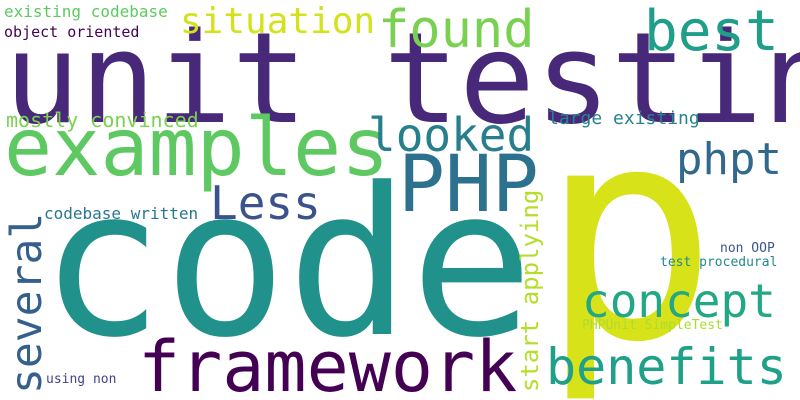 The width and height of the screenshot is (800, 400). Describe the element at coordinates (278, 21) in the screenshot. I see `word-situation: situation` at that location.